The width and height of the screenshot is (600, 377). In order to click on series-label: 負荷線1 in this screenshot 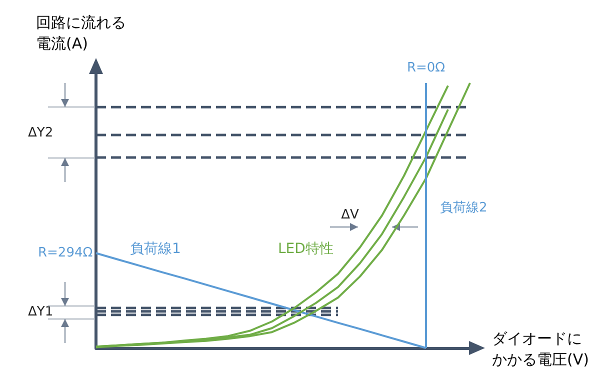, I will do `click(155, 249)`.